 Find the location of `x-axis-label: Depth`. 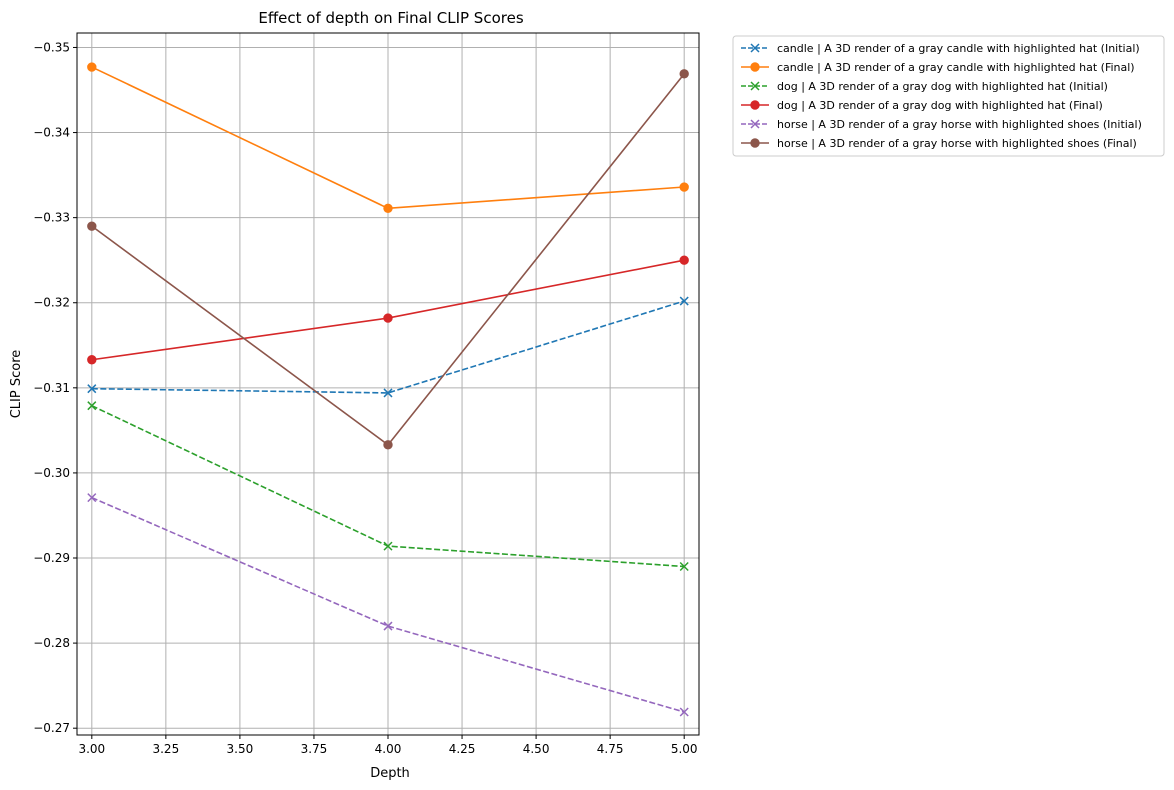

x-axis-label: Depth is located at coordinates (390, 773).